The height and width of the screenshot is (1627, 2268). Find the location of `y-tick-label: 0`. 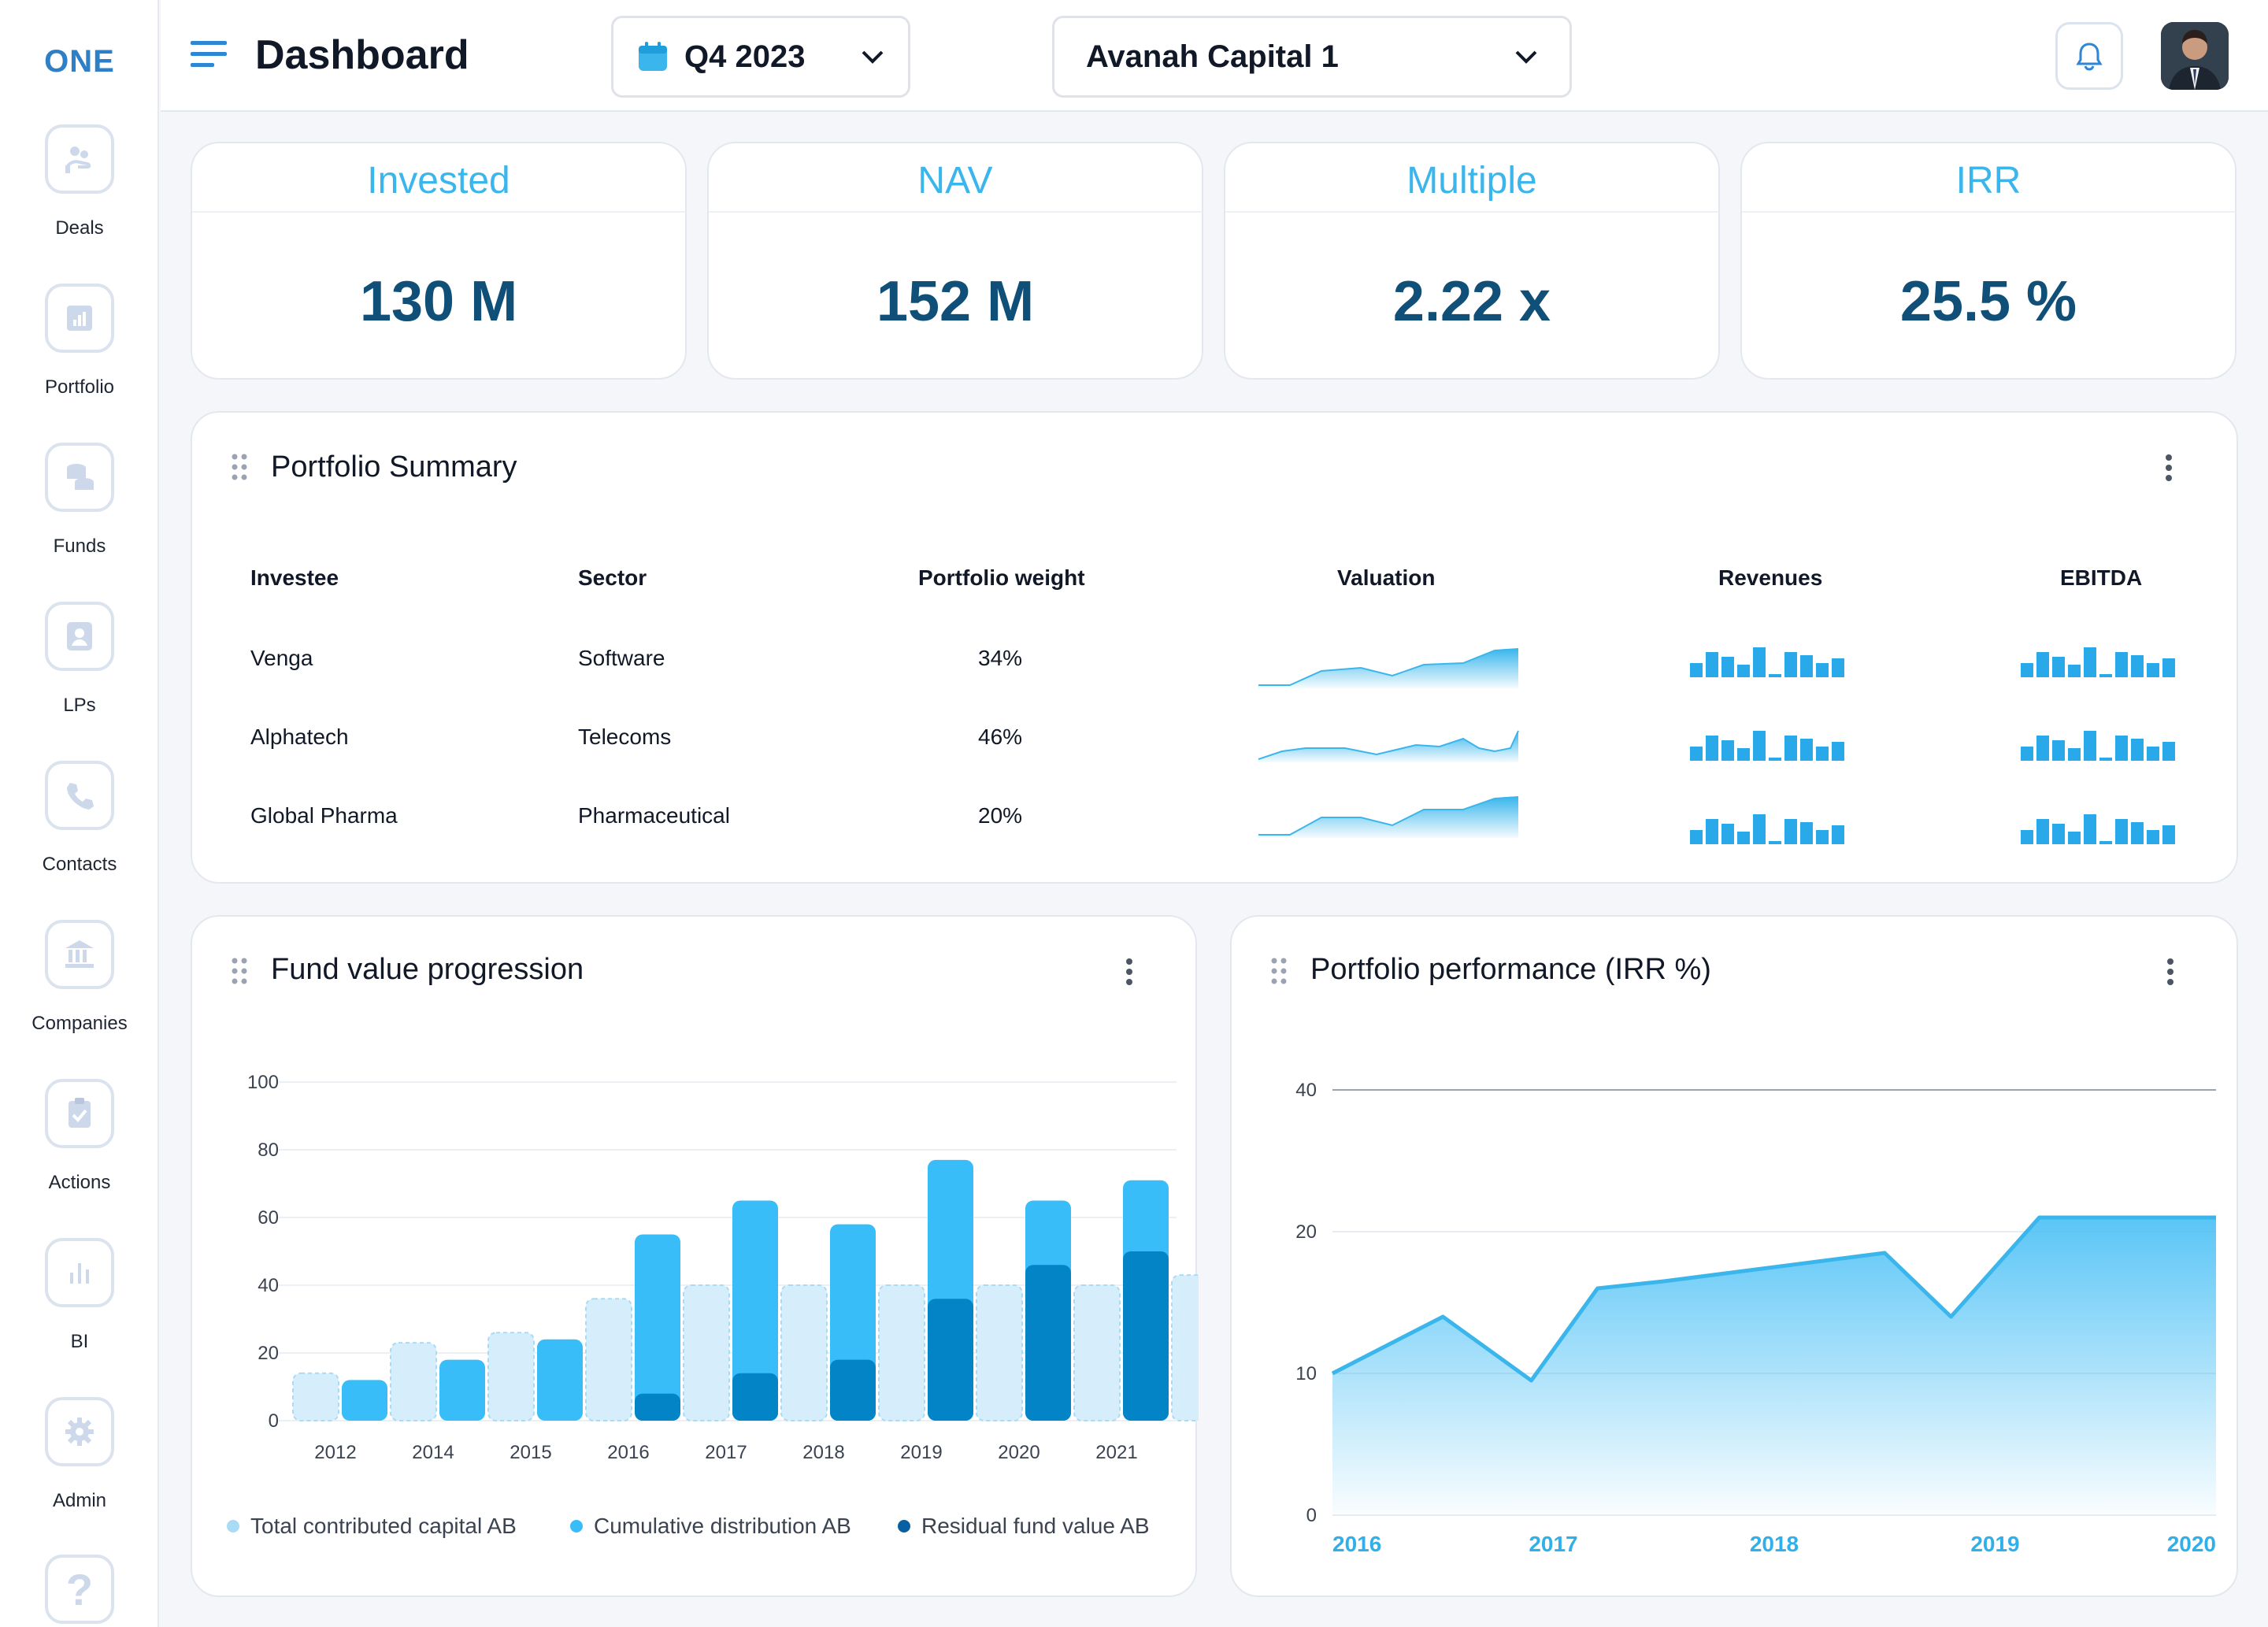

y-tick-label: 0 is located at coordinates (1311, 1515).